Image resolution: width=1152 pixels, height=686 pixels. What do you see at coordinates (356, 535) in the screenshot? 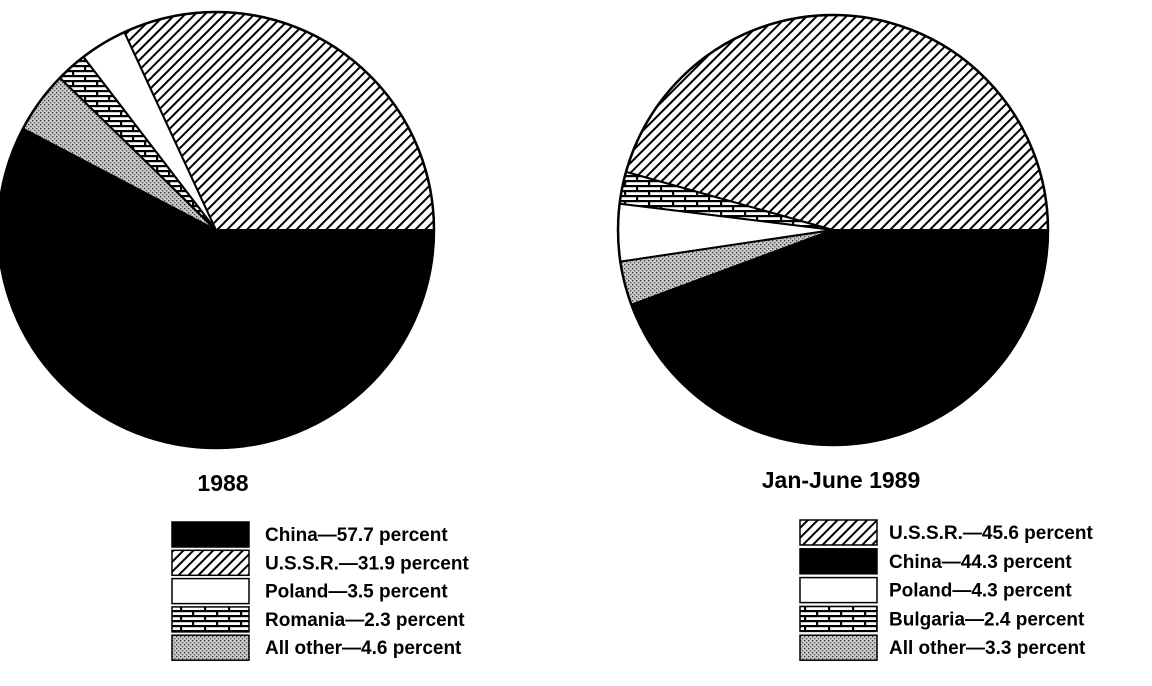
I see `legend-label: China—57.7 percent` at bounding box center [356, 535].